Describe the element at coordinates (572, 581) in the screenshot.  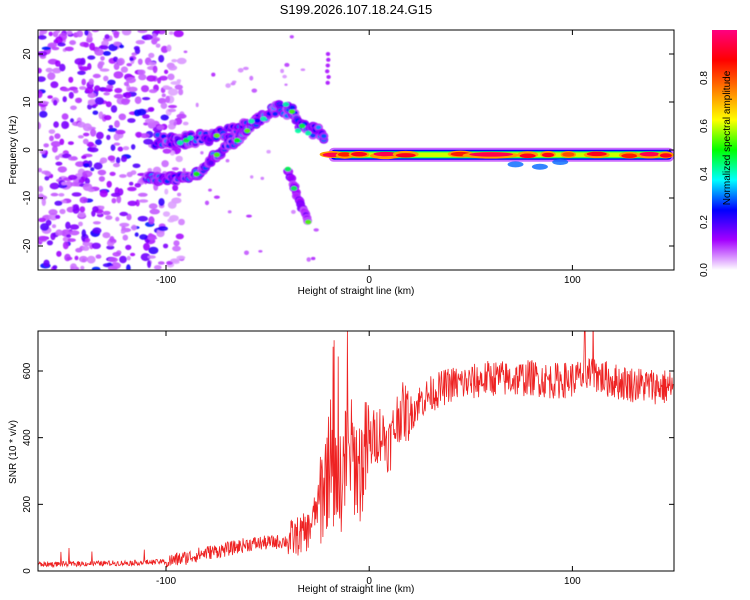
I see `snr-x-tick-label: 100` at that location.